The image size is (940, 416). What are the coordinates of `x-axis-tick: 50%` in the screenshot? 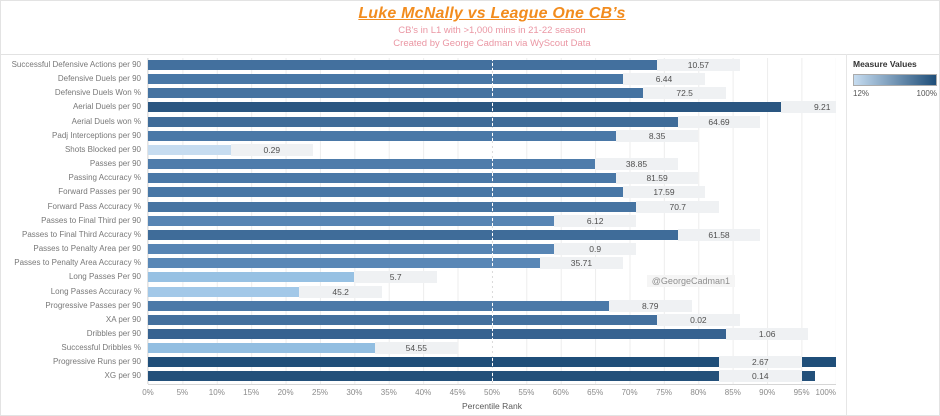 It's located at (492, 392).